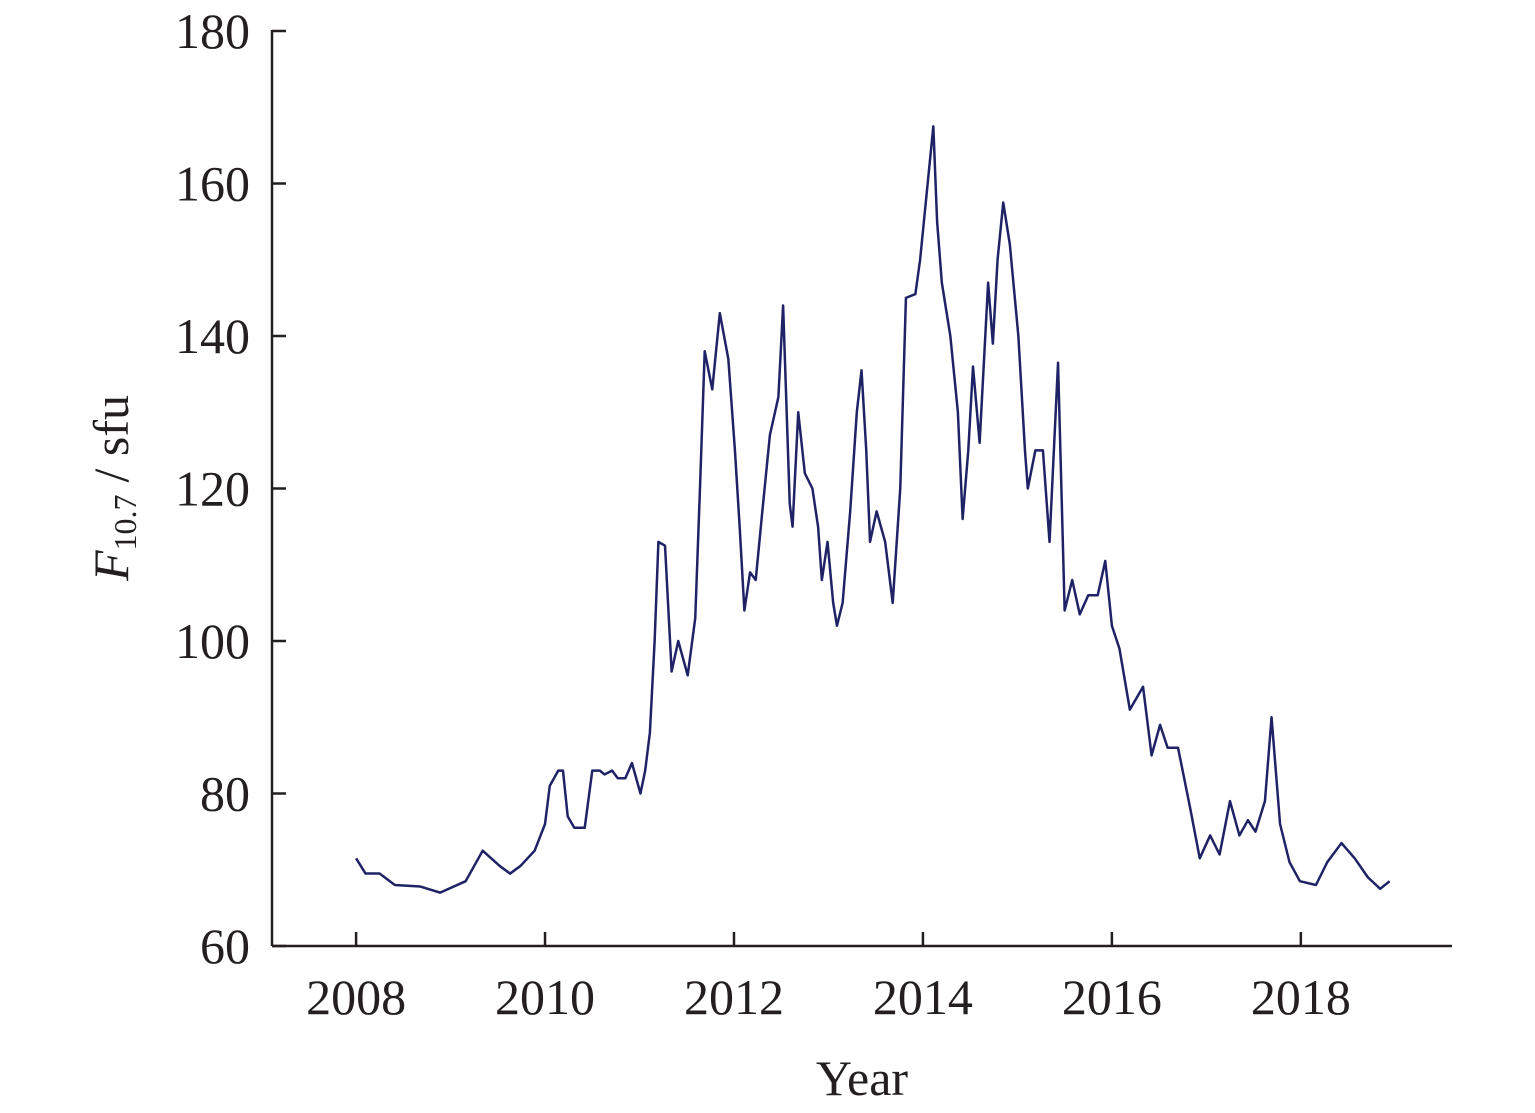  What do you see at coordinates (212, 184) in the screenshot?
I see `y-tick-label: 160` at bounding box center [212, 184].